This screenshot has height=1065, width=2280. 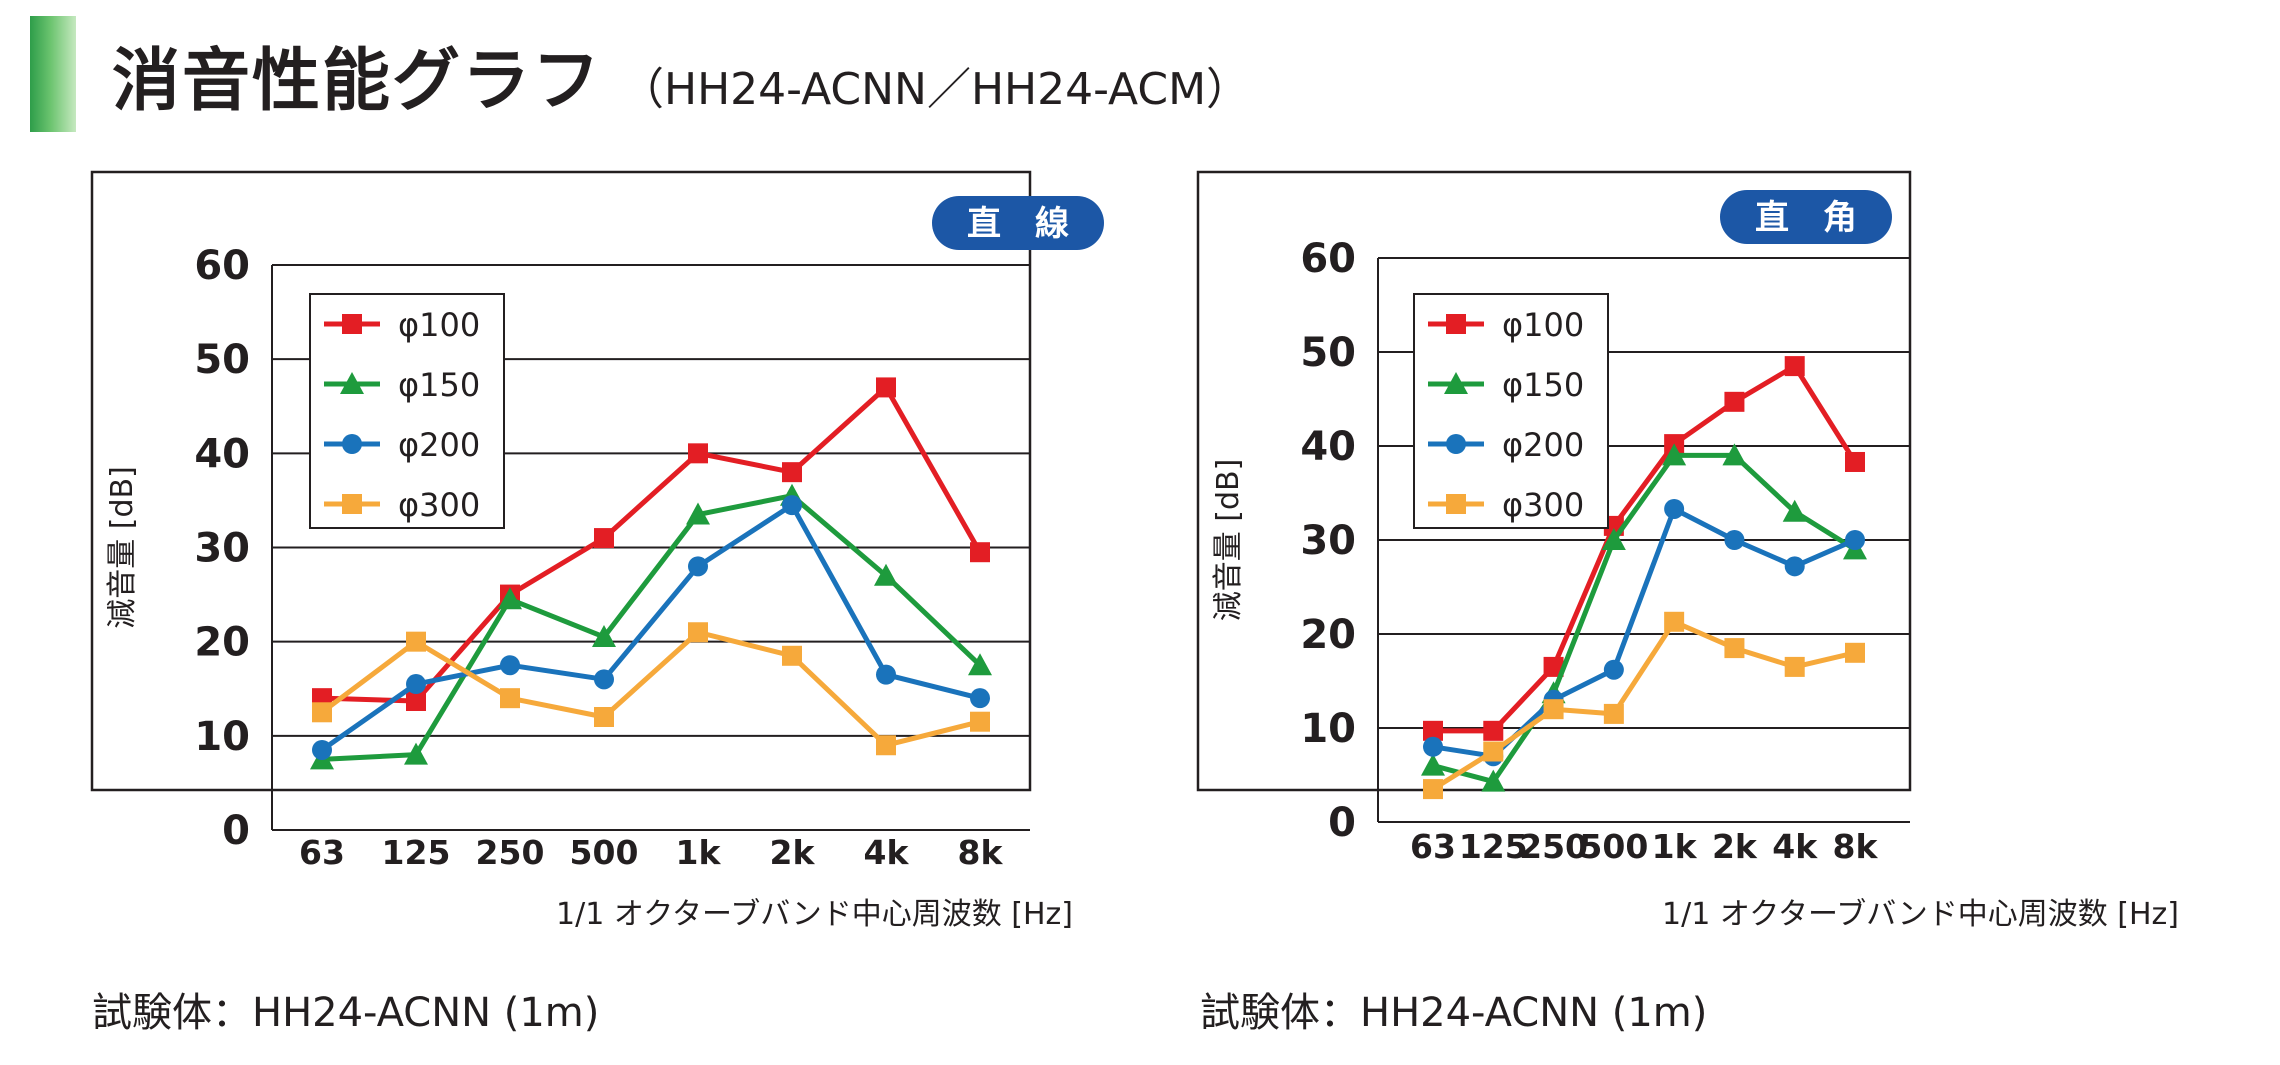 I want to click on left-x-axis-label: 1/1 オクターブバンド中心周波数 [Hz], so click(x=814, y=914).